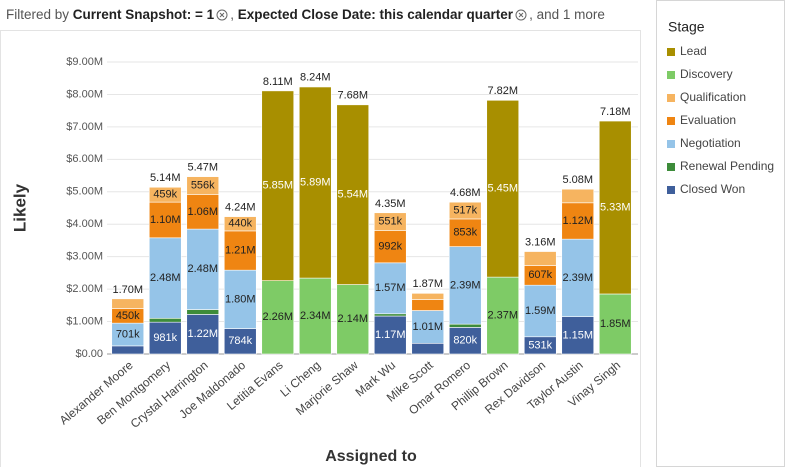  Describe the element at coordinates (712, 189) in the screenshot. I see `legend-label: Closed Won` at that location.